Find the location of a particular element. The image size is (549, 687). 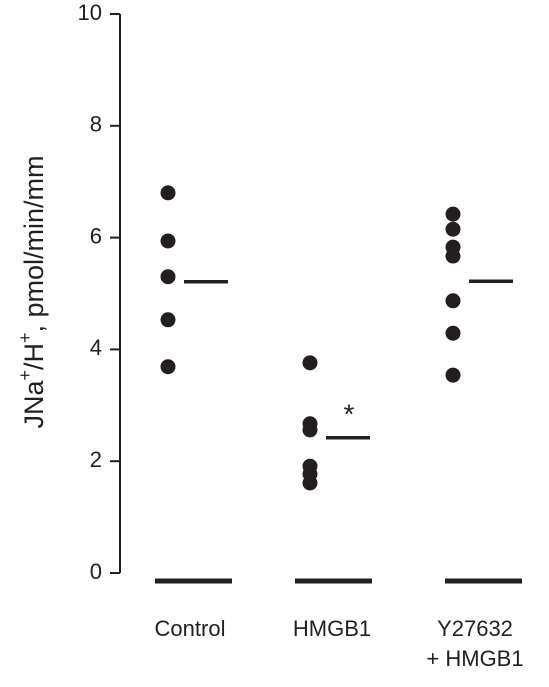

y-tick-label: 8 is located at coordinates (96, 124).